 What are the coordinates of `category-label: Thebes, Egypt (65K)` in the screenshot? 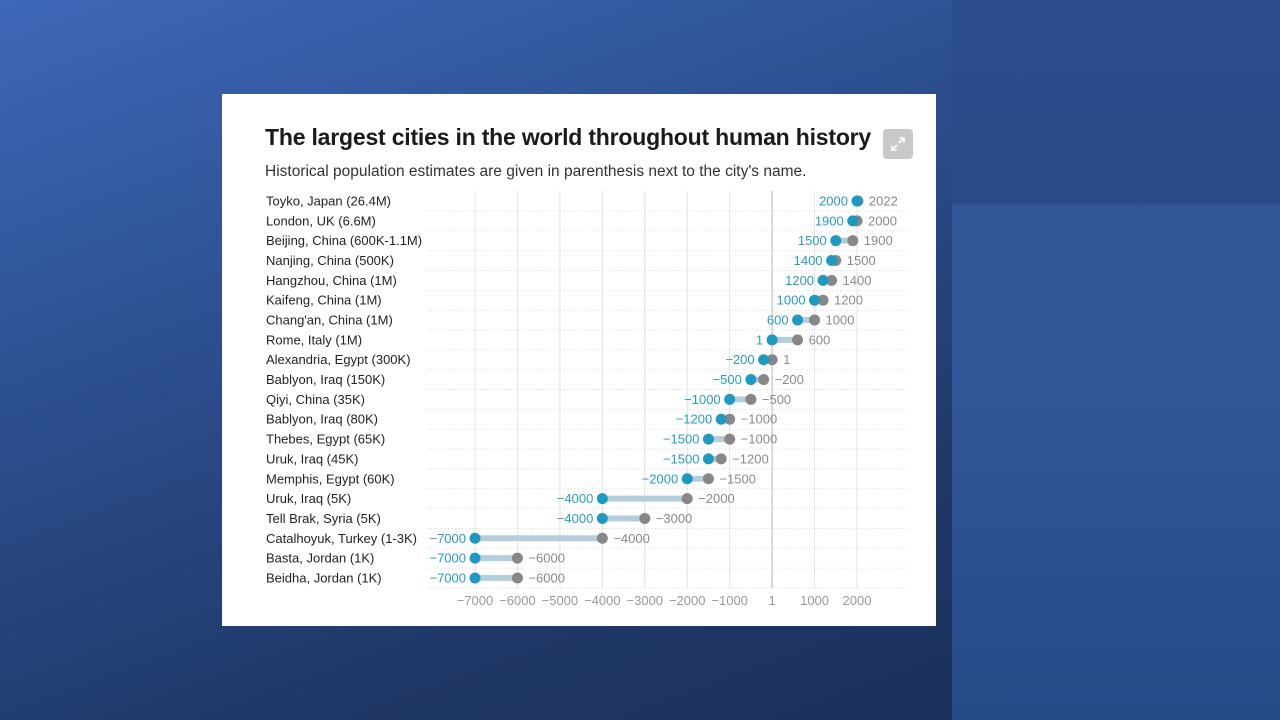 It's located at (325, 439).